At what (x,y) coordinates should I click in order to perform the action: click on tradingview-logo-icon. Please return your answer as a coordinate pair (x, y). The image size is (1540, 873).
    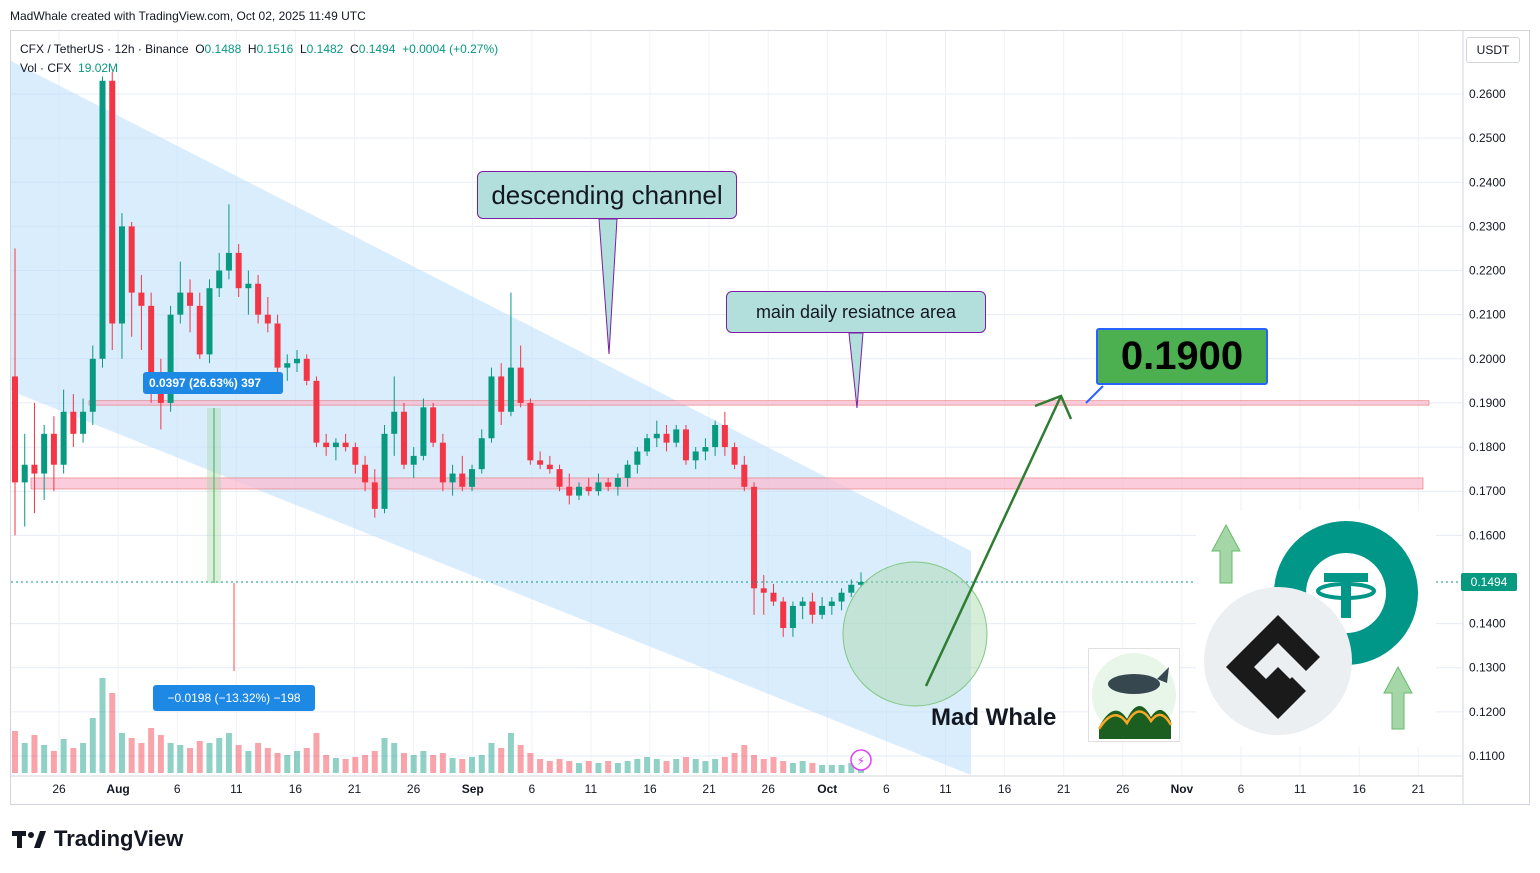
    Looking at the image, I should click on (29, 839).